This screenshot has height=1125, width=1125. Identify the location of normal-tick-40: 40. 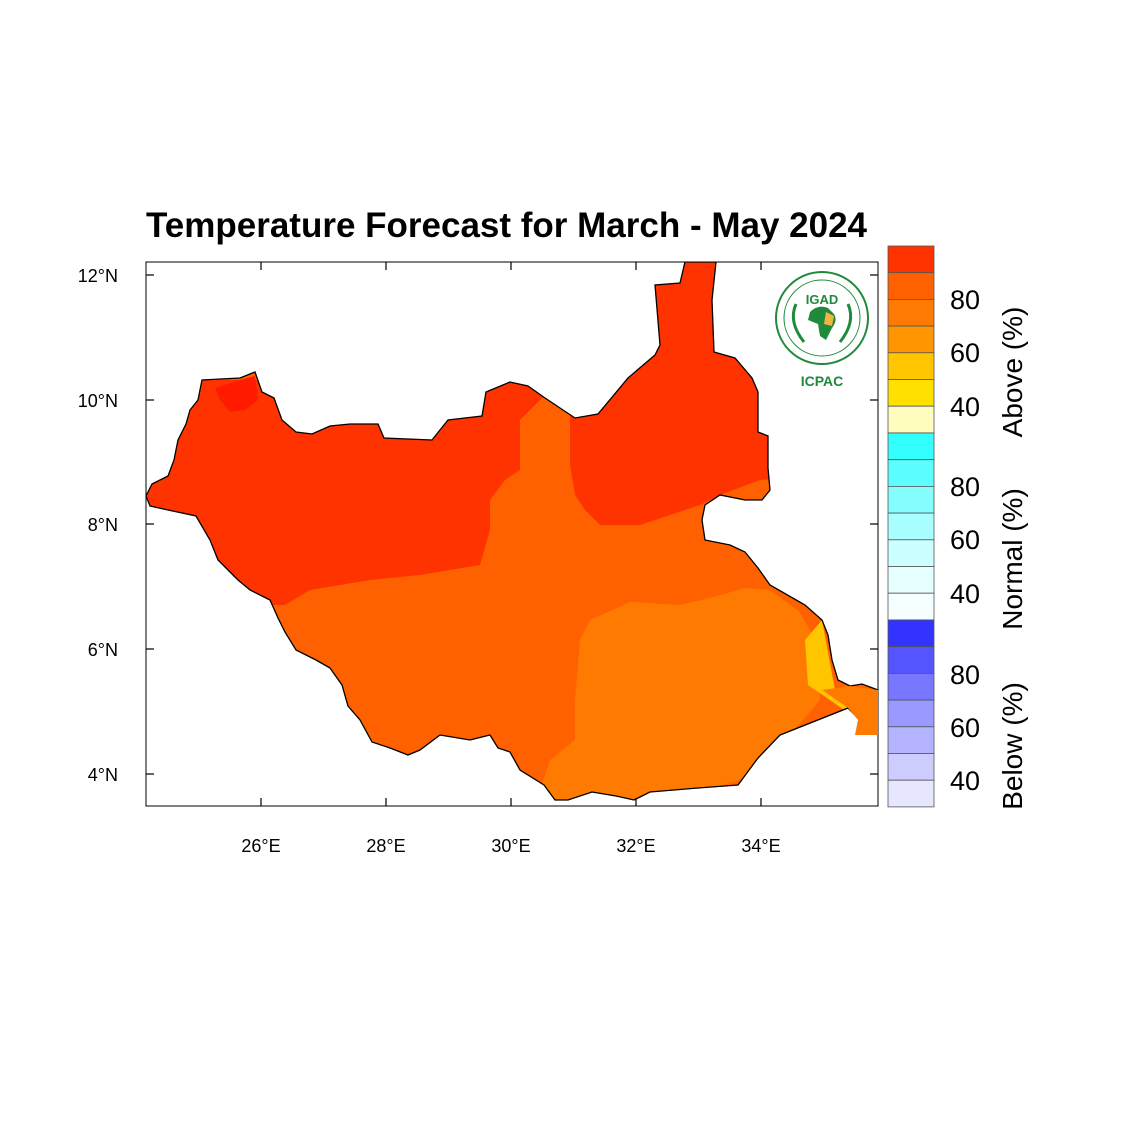
(965, 594).